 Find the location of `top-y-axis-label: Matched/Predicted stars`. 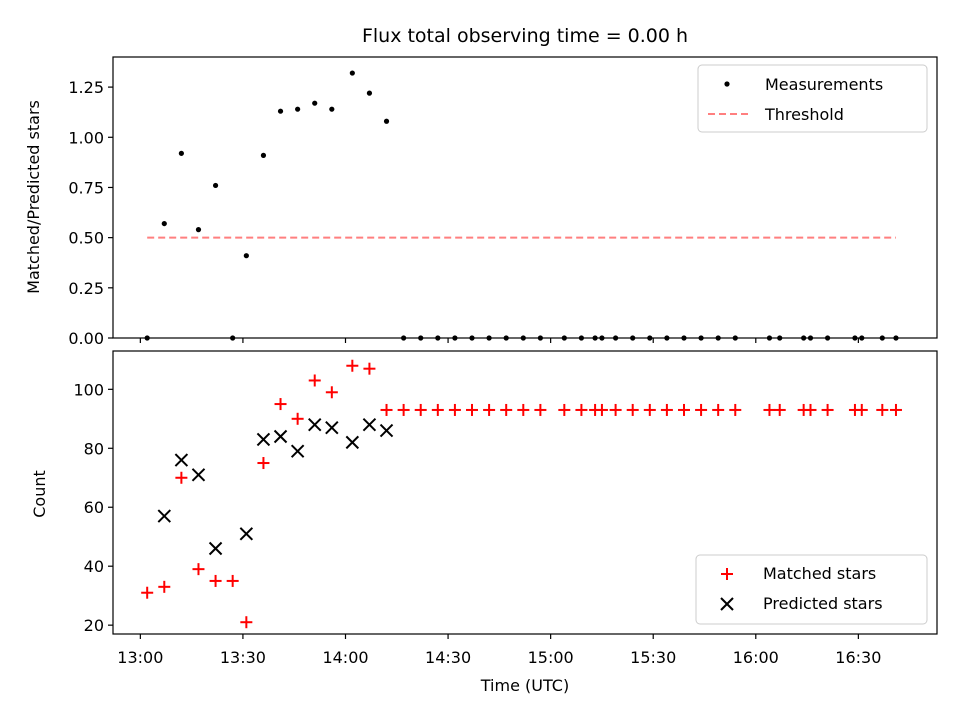

top-y-axis-label: Matched/Predicted stars is located at coordinates (33, 197).